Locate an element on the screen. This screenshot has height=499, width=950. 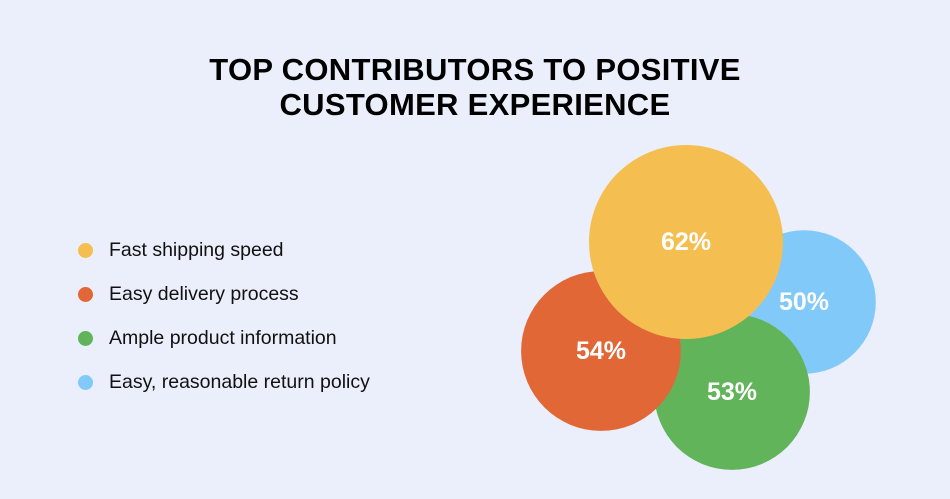
legend-item: Fast shipping speed is located at coordinates (224, 250).